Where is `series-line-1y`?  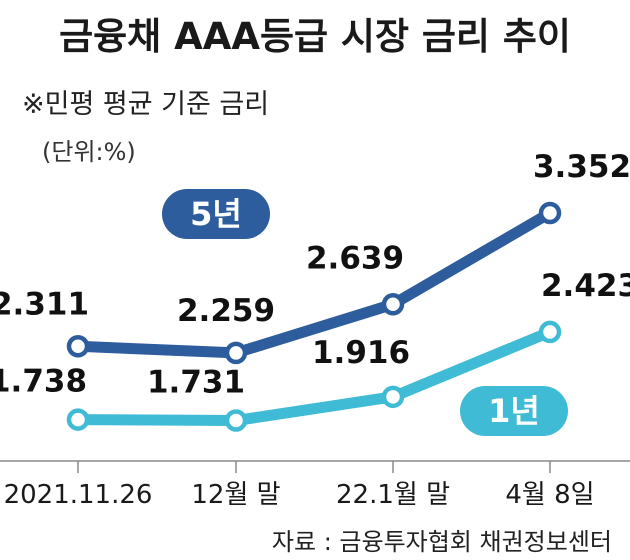 series-line-1y is located at coordinates (314, 376).